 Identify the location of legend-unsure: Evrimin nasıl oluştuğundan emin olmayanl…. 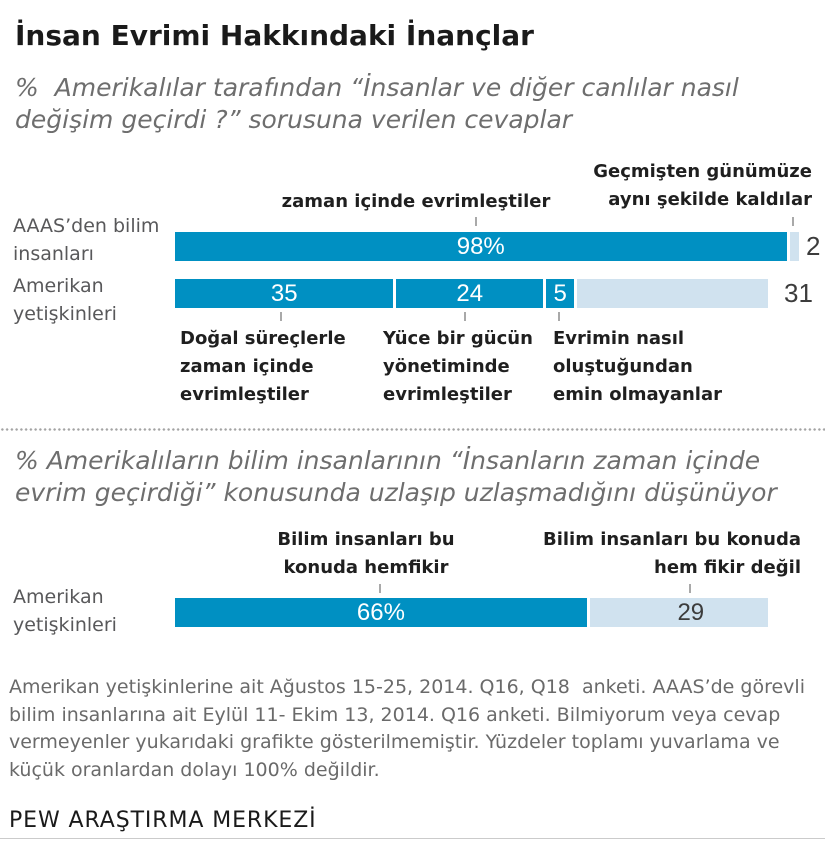
(637, 367).